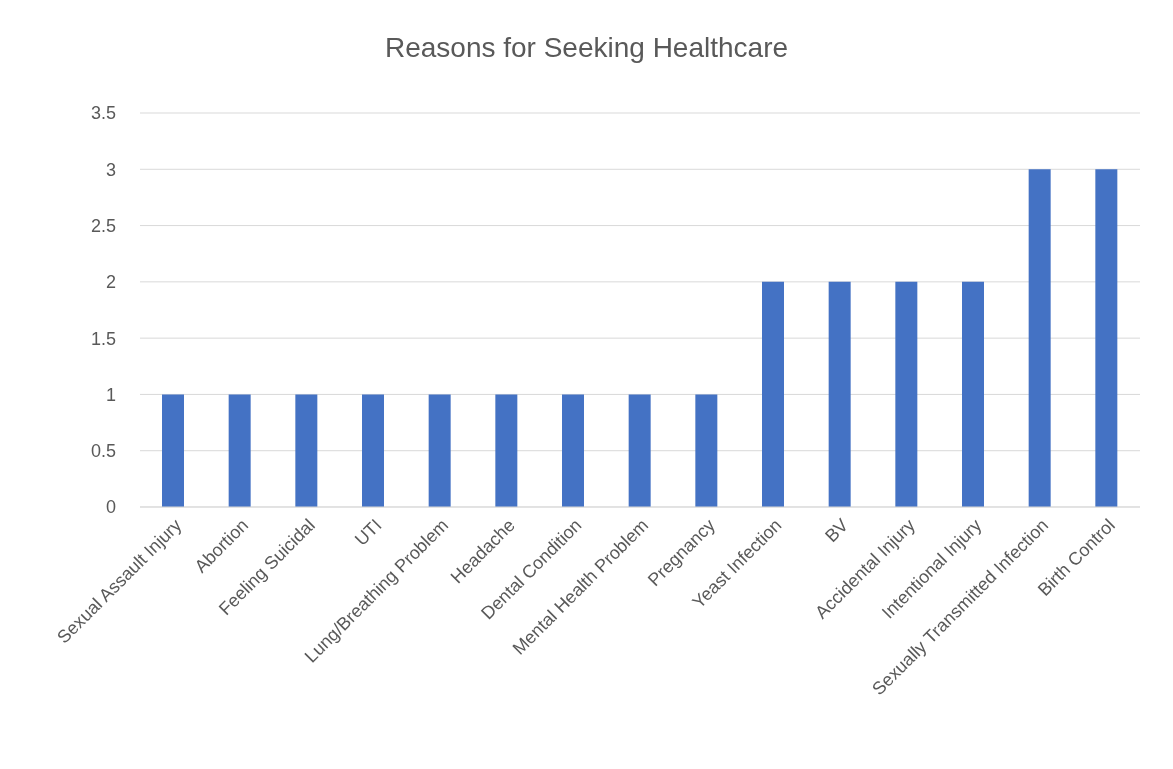 The height and width of the screenshot is (769, 1173). What do you see at coordinates (103, 451) in the screenshot?
I see `y-tick-label: 0.5` at bounding box center [103, 451].